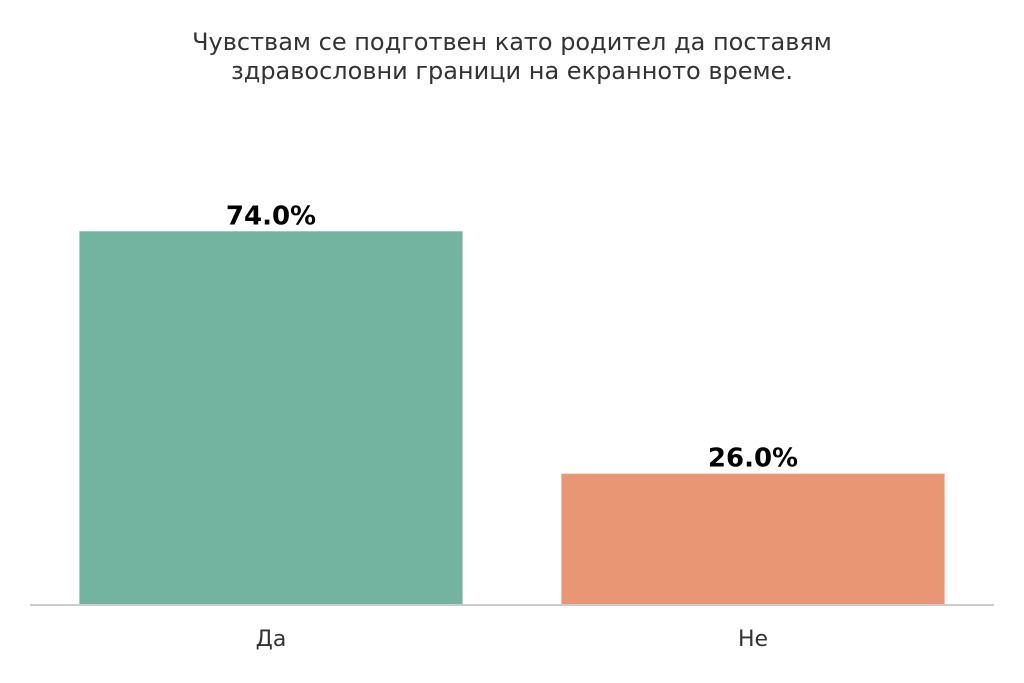  What do you see at coordinates (512, 71) in the screenshot?
I see `chart-title-line-2: здравословни граници на екранното време.` at bounding box center [512, 71].